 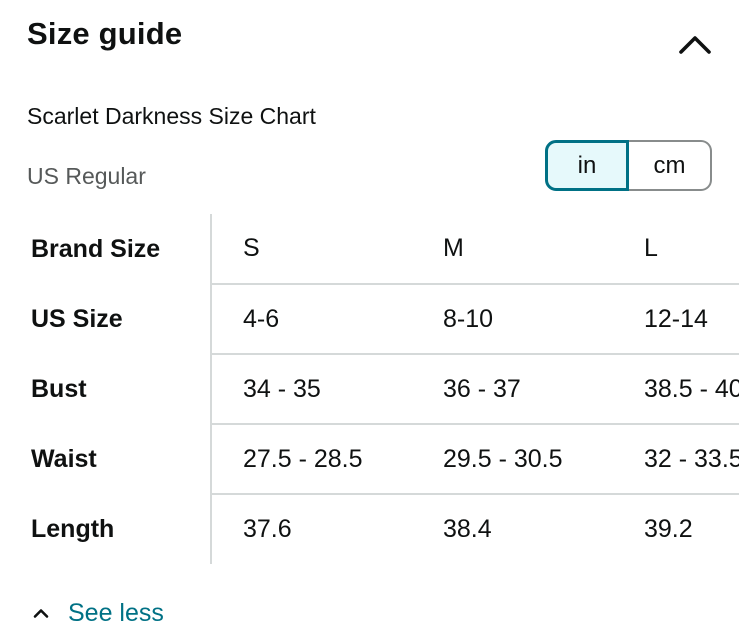 What do you see at coordinates (116, 612) in the screenshot?
I see `see-less-label: See less` at bounding box center [116, 612].